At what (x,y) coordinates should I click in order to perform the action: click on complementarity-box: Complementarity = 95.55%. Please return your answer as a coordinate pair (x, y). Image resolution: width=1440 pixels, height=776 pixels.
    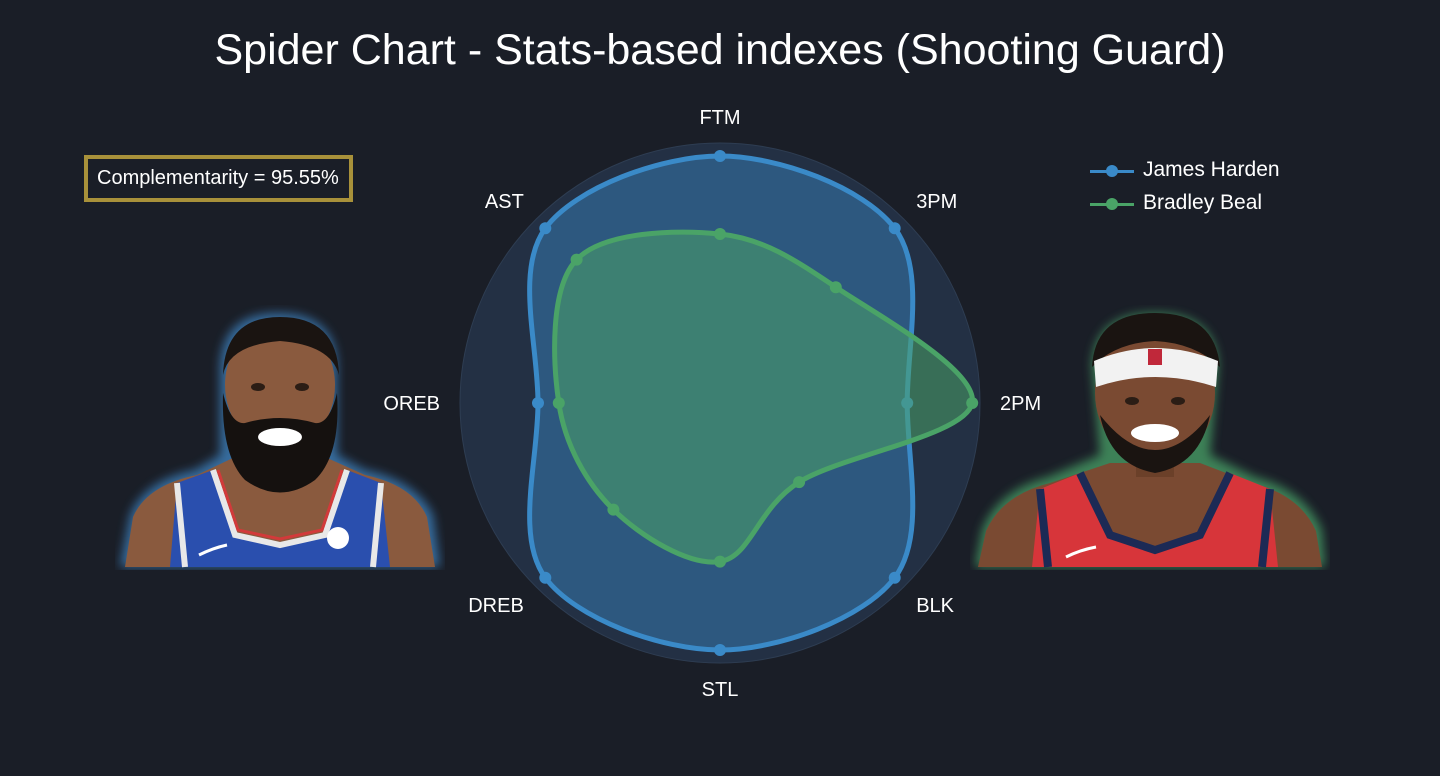
    Looking at the image, I should click on (218, 178).